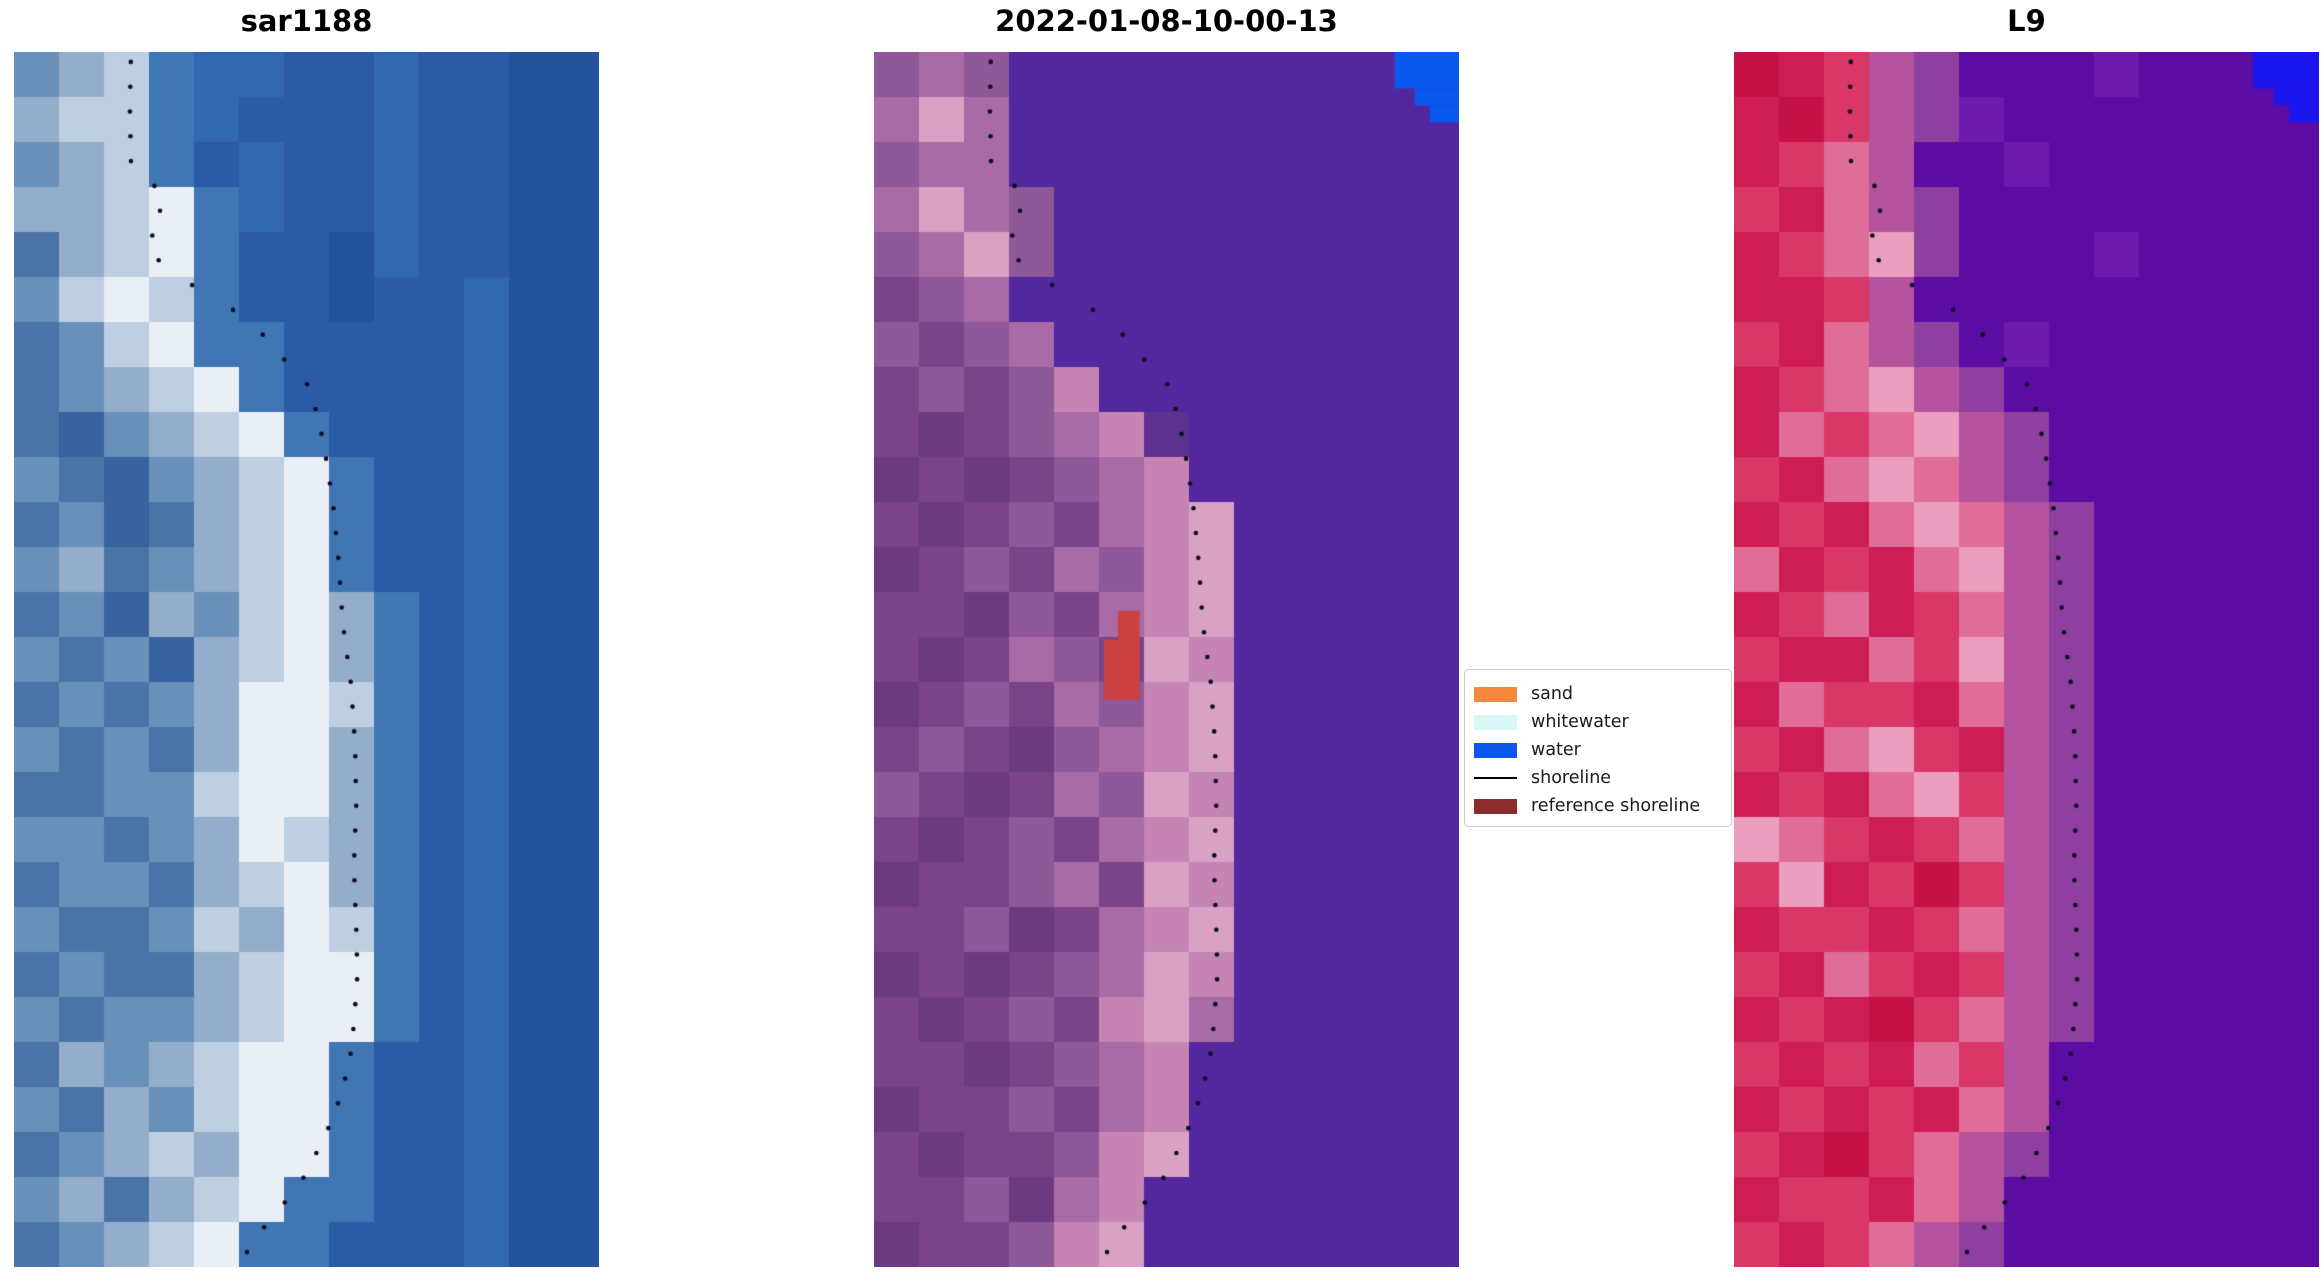 This screenshot has height=1283, width=2324. Describe the element at coordinates (1552, 694) in the screenshot. I see `legend-label: sand` at that location.